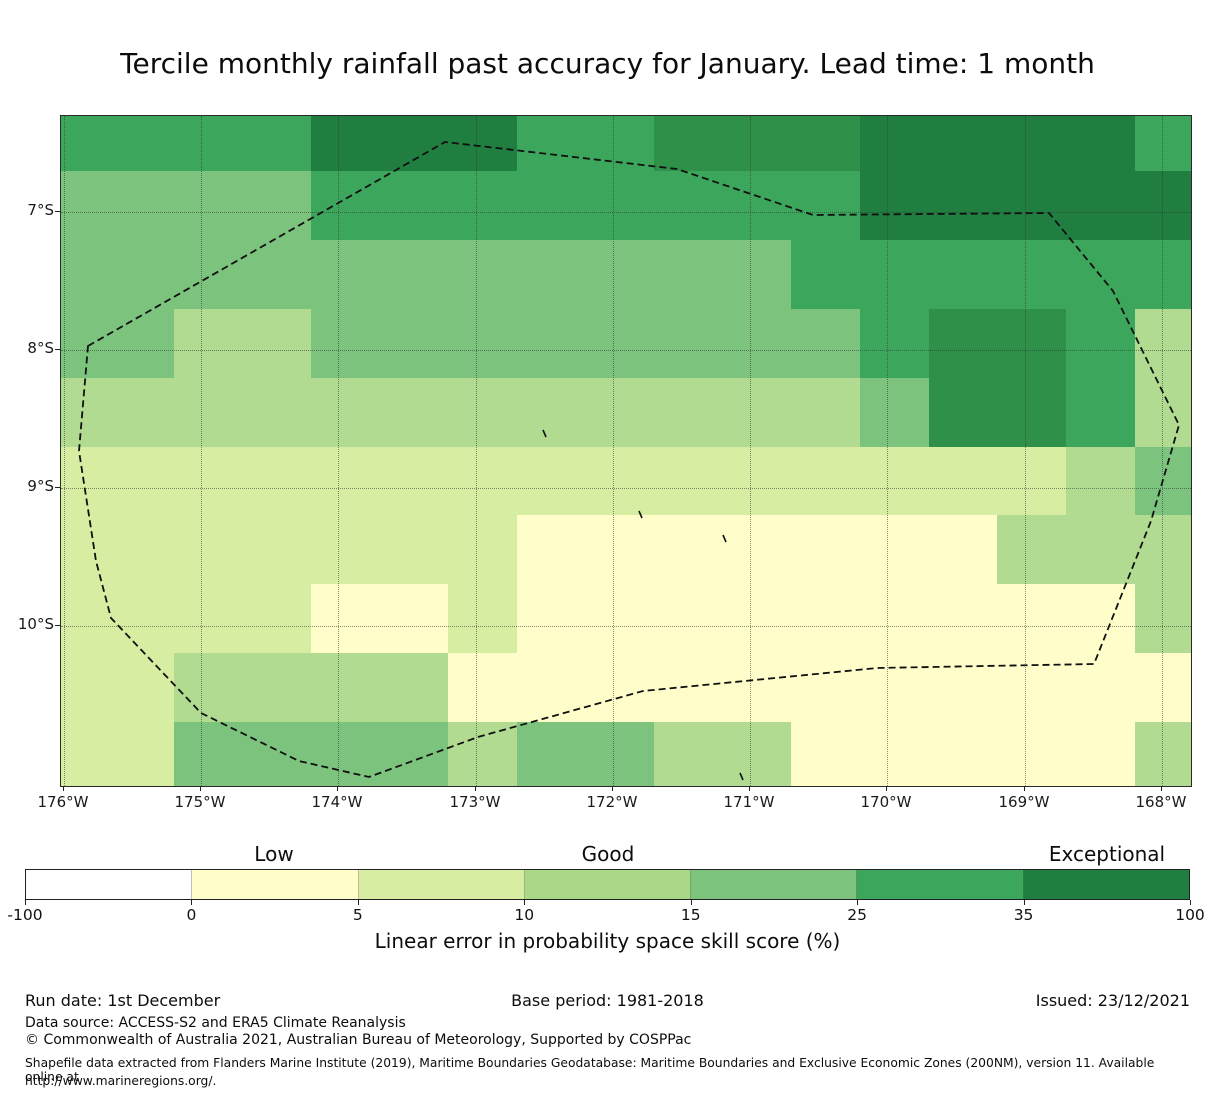 The image size is (1215, 1095). What do you see at coordinates (607, 884) in the screenshot?
I see `colorbar` at bounding box center [607, 884].